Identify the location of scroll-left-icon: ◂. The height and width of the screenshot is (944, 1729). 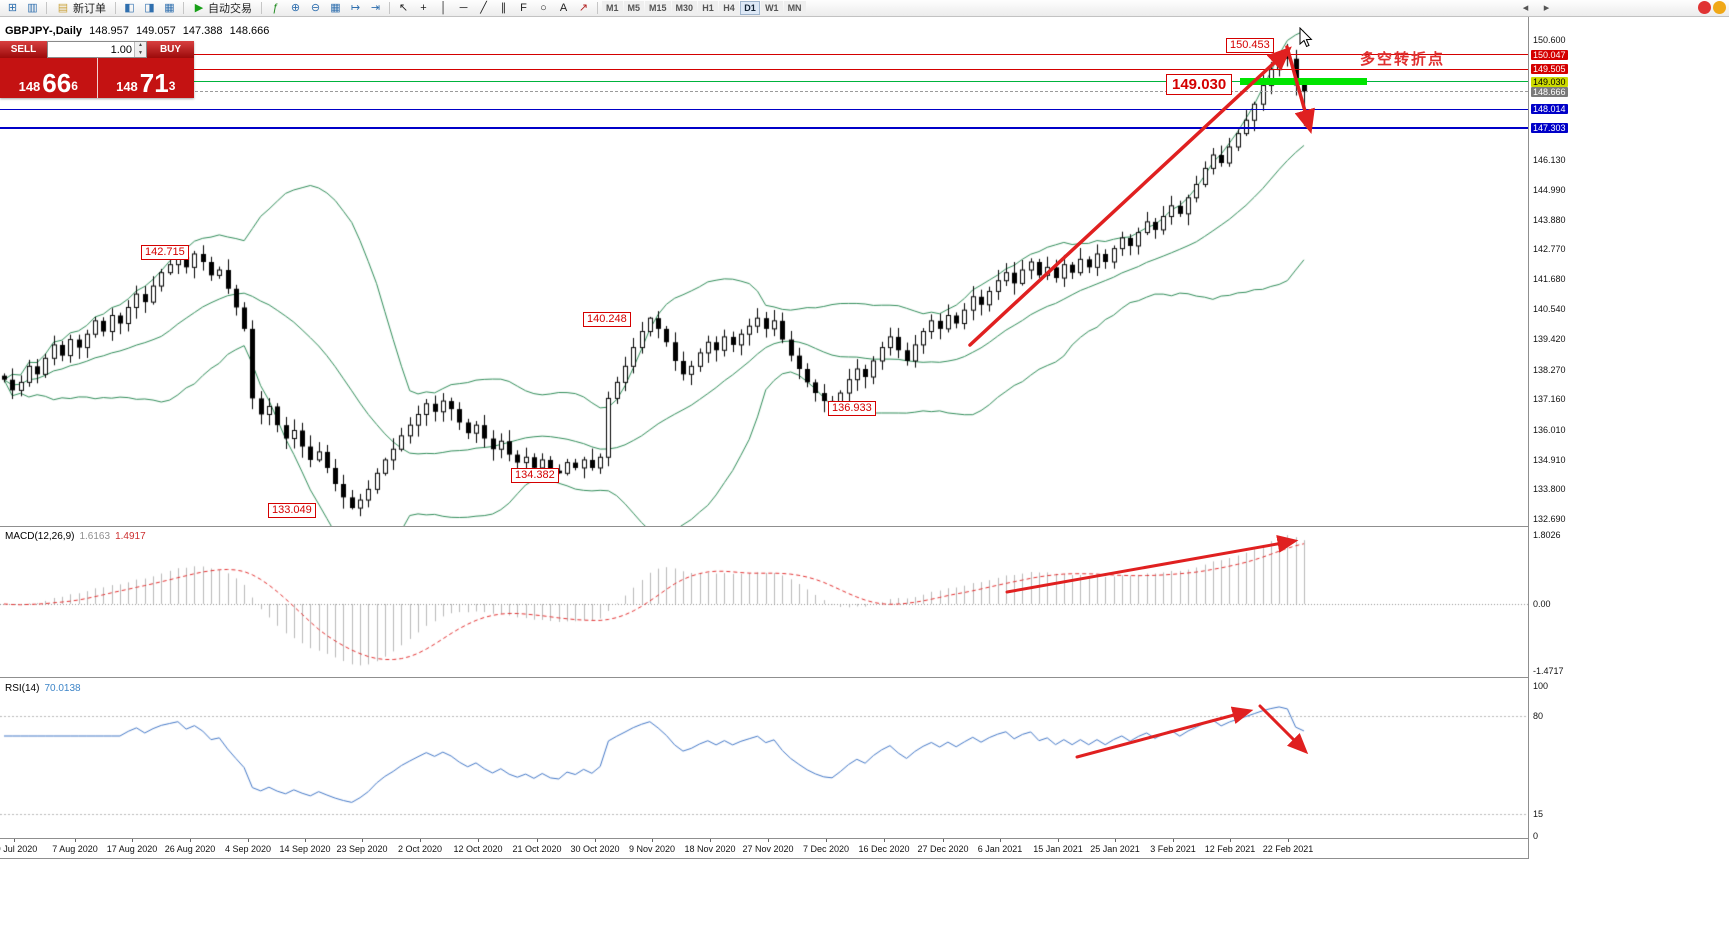
(1525, 8).